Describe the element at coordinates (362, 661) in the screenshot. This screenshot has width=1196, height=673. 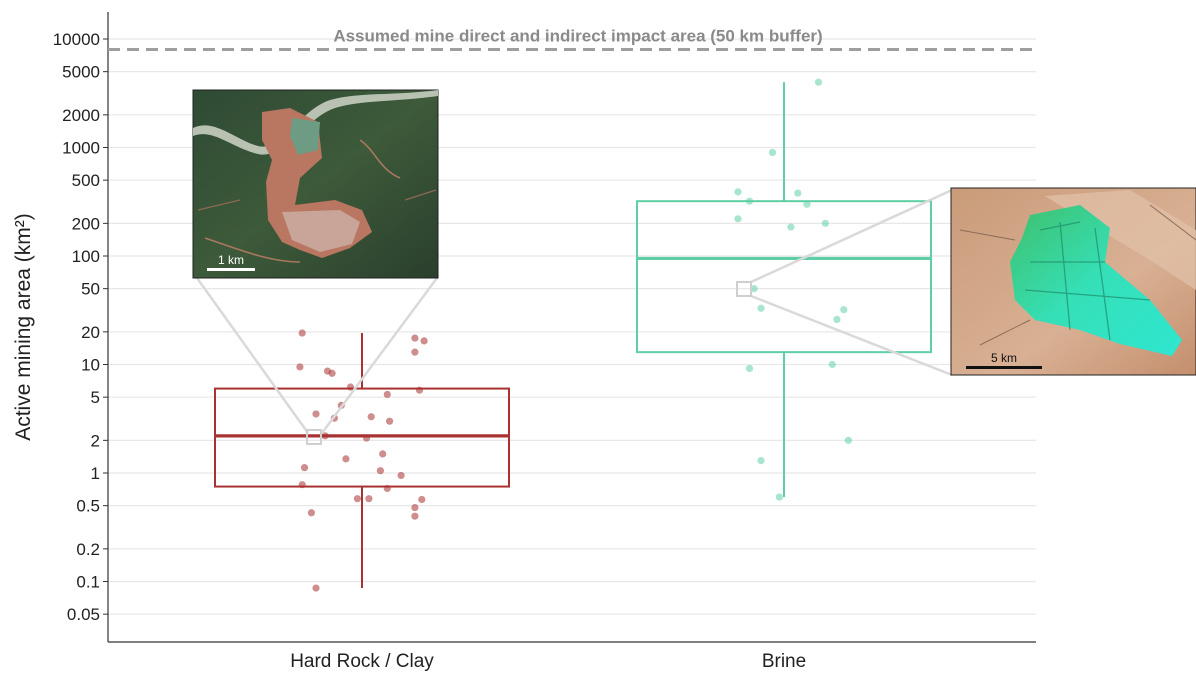
I see `x-tick-label-hard-rock: Hard Rock / Clay` at that location.